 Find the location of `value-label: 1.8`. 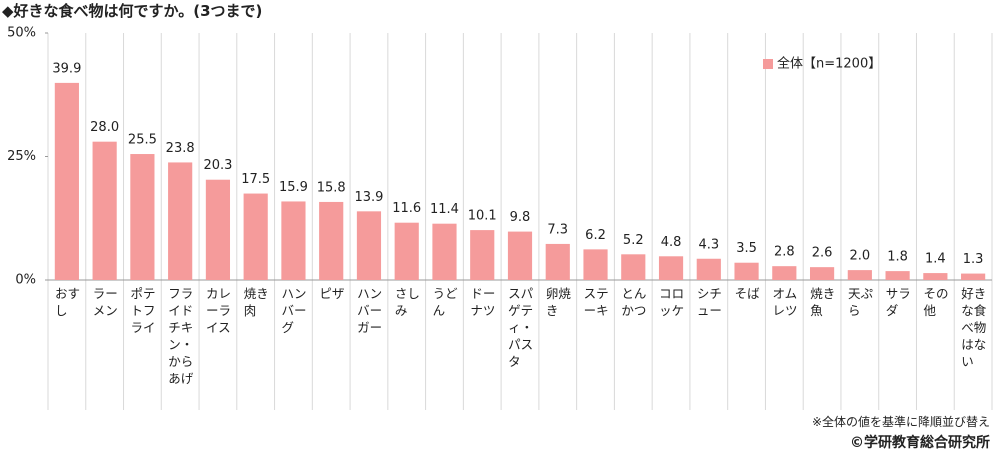

value-label: 1.8 is located at coordinates (897, 257).